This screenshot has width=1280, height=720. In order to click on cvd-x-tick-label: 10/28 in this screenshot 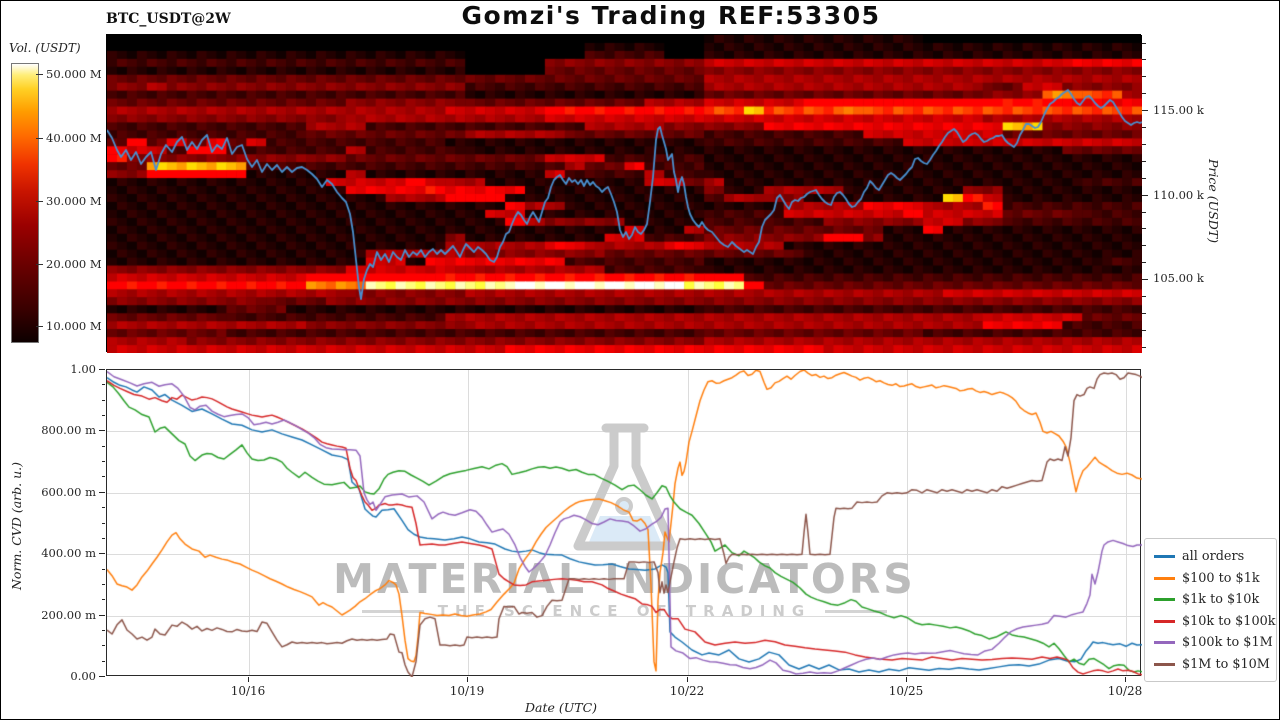, I will do `click(1125, 691)`.